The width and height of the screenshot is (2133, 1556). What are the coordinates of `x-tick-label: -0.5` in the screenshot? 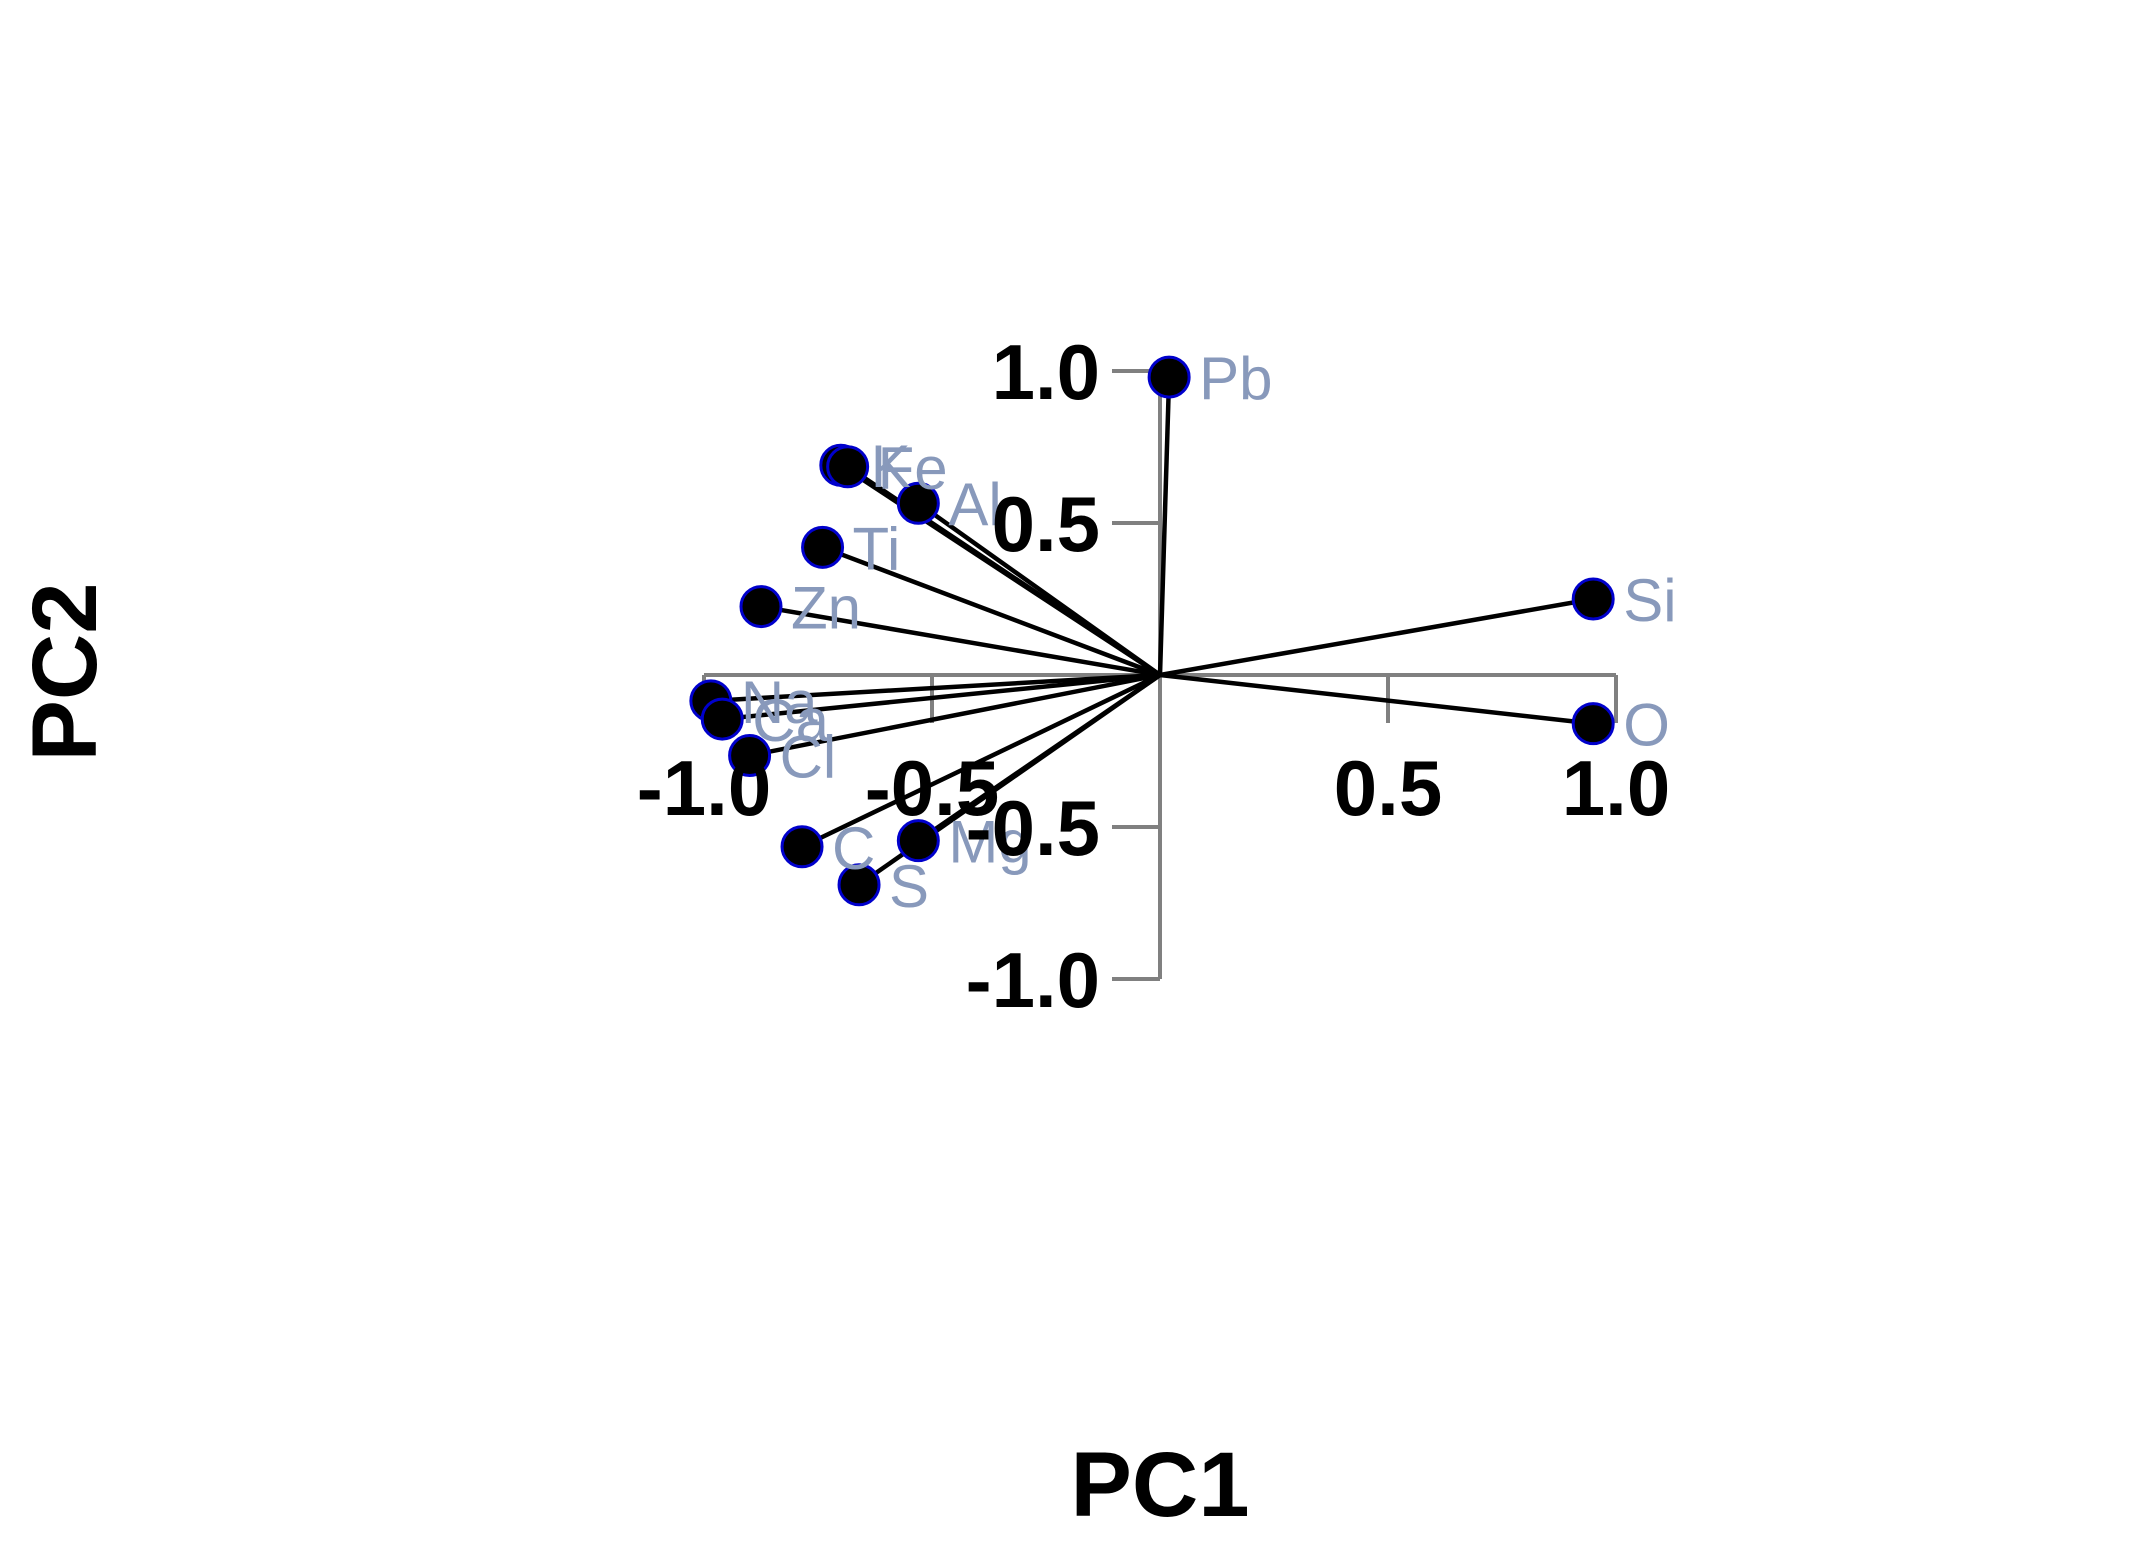 It's located at (932, 788).